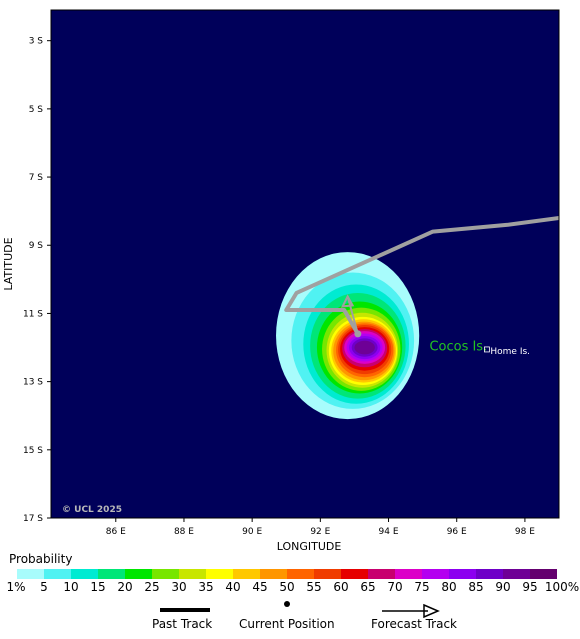 Image resolution: width=580 pixels, height=639 pixels. I want to click on legend-label: 60, so click(341, 587).